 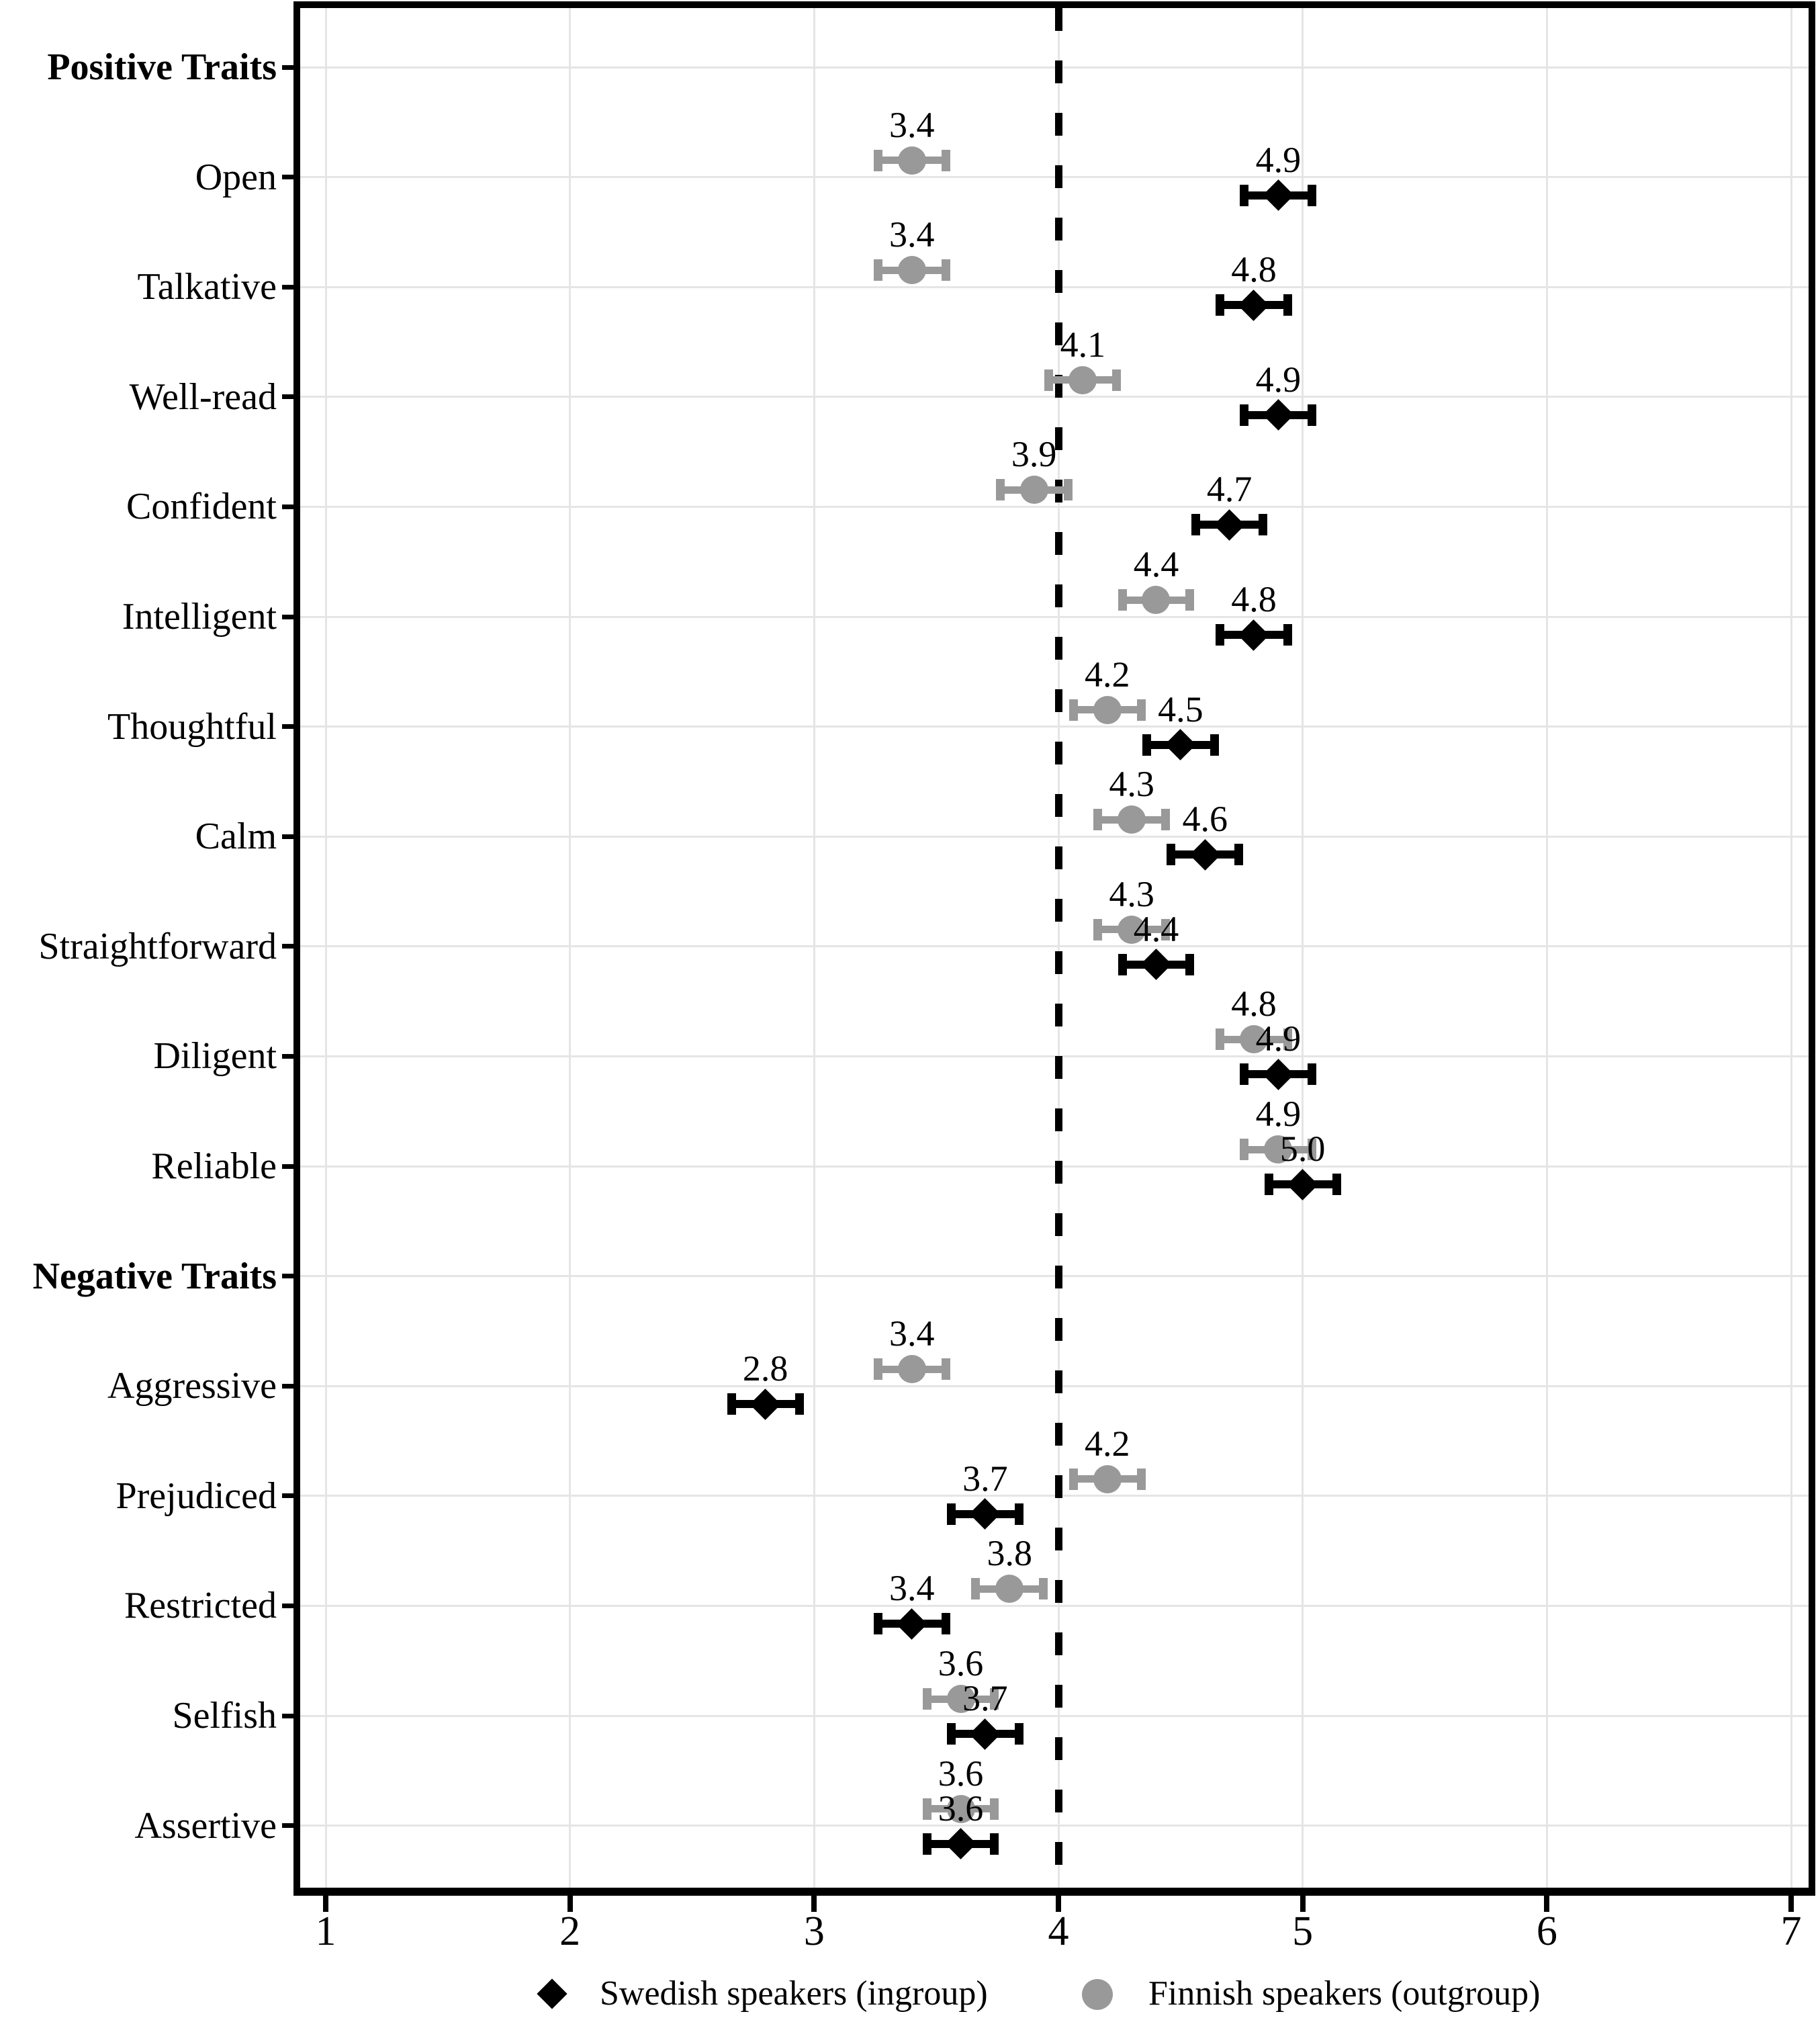 I want to click on outgroup-value-open: 3.4, so click(x=912, y=124).